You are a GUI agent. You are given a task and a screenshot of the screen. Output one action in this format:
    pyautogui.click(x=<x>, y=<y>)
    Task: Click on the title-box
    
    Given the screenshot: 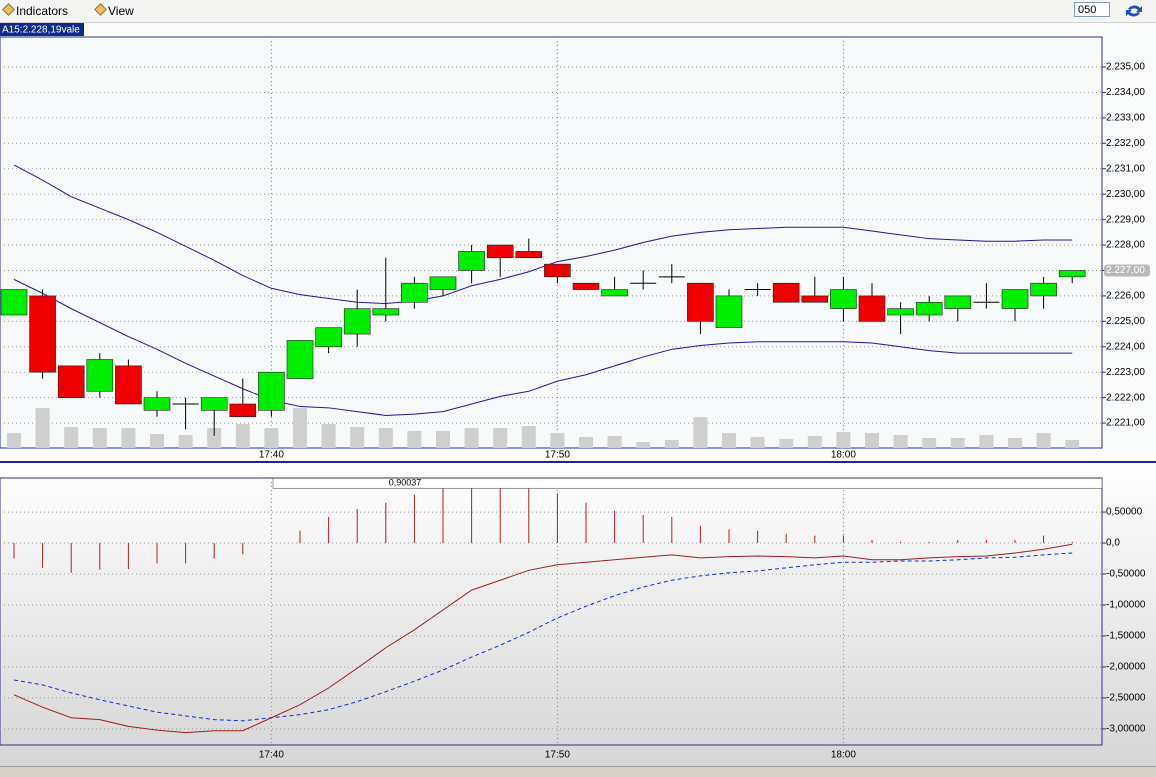 What is the action you would take?
    pyautogui.click(x=42, y=29)
    